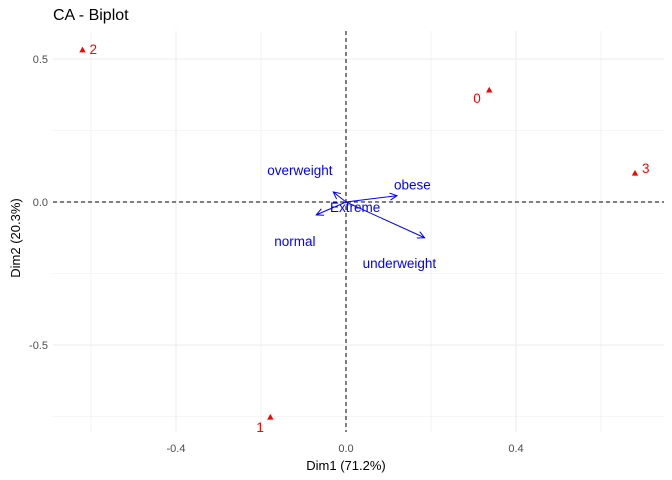 The image size is (672, 480). What do you see at coordinates (38, 346) in the screenshot?
I see `y-tick-label: -0.5` at bounding box center [38, 346].